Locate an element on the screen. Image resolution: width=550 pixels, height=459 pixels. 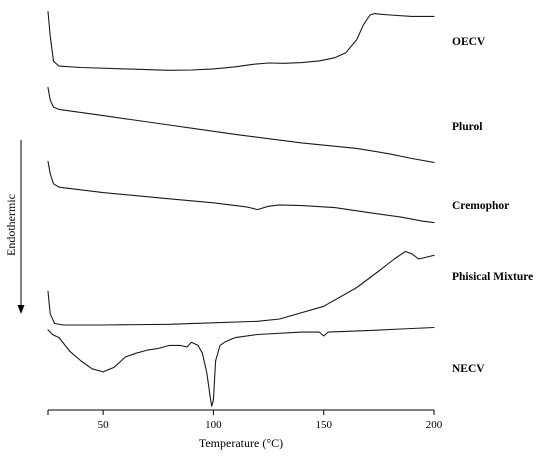
x-tick-label-150: 150 is located at coordinates (323, 425).